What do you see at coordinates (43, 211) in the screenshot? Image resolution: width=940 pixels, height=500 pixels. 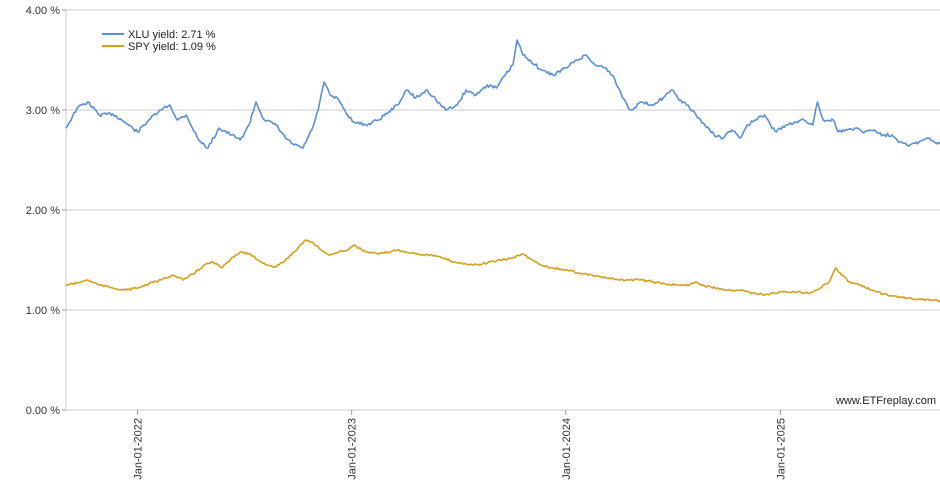 I see `y-tick-label: 2.00 %` at bounding box center [43, 211].